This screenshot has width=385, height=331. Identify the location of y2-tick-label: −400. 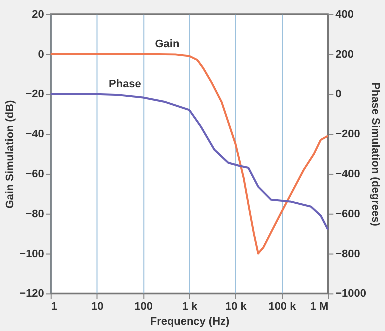
(348, 174).